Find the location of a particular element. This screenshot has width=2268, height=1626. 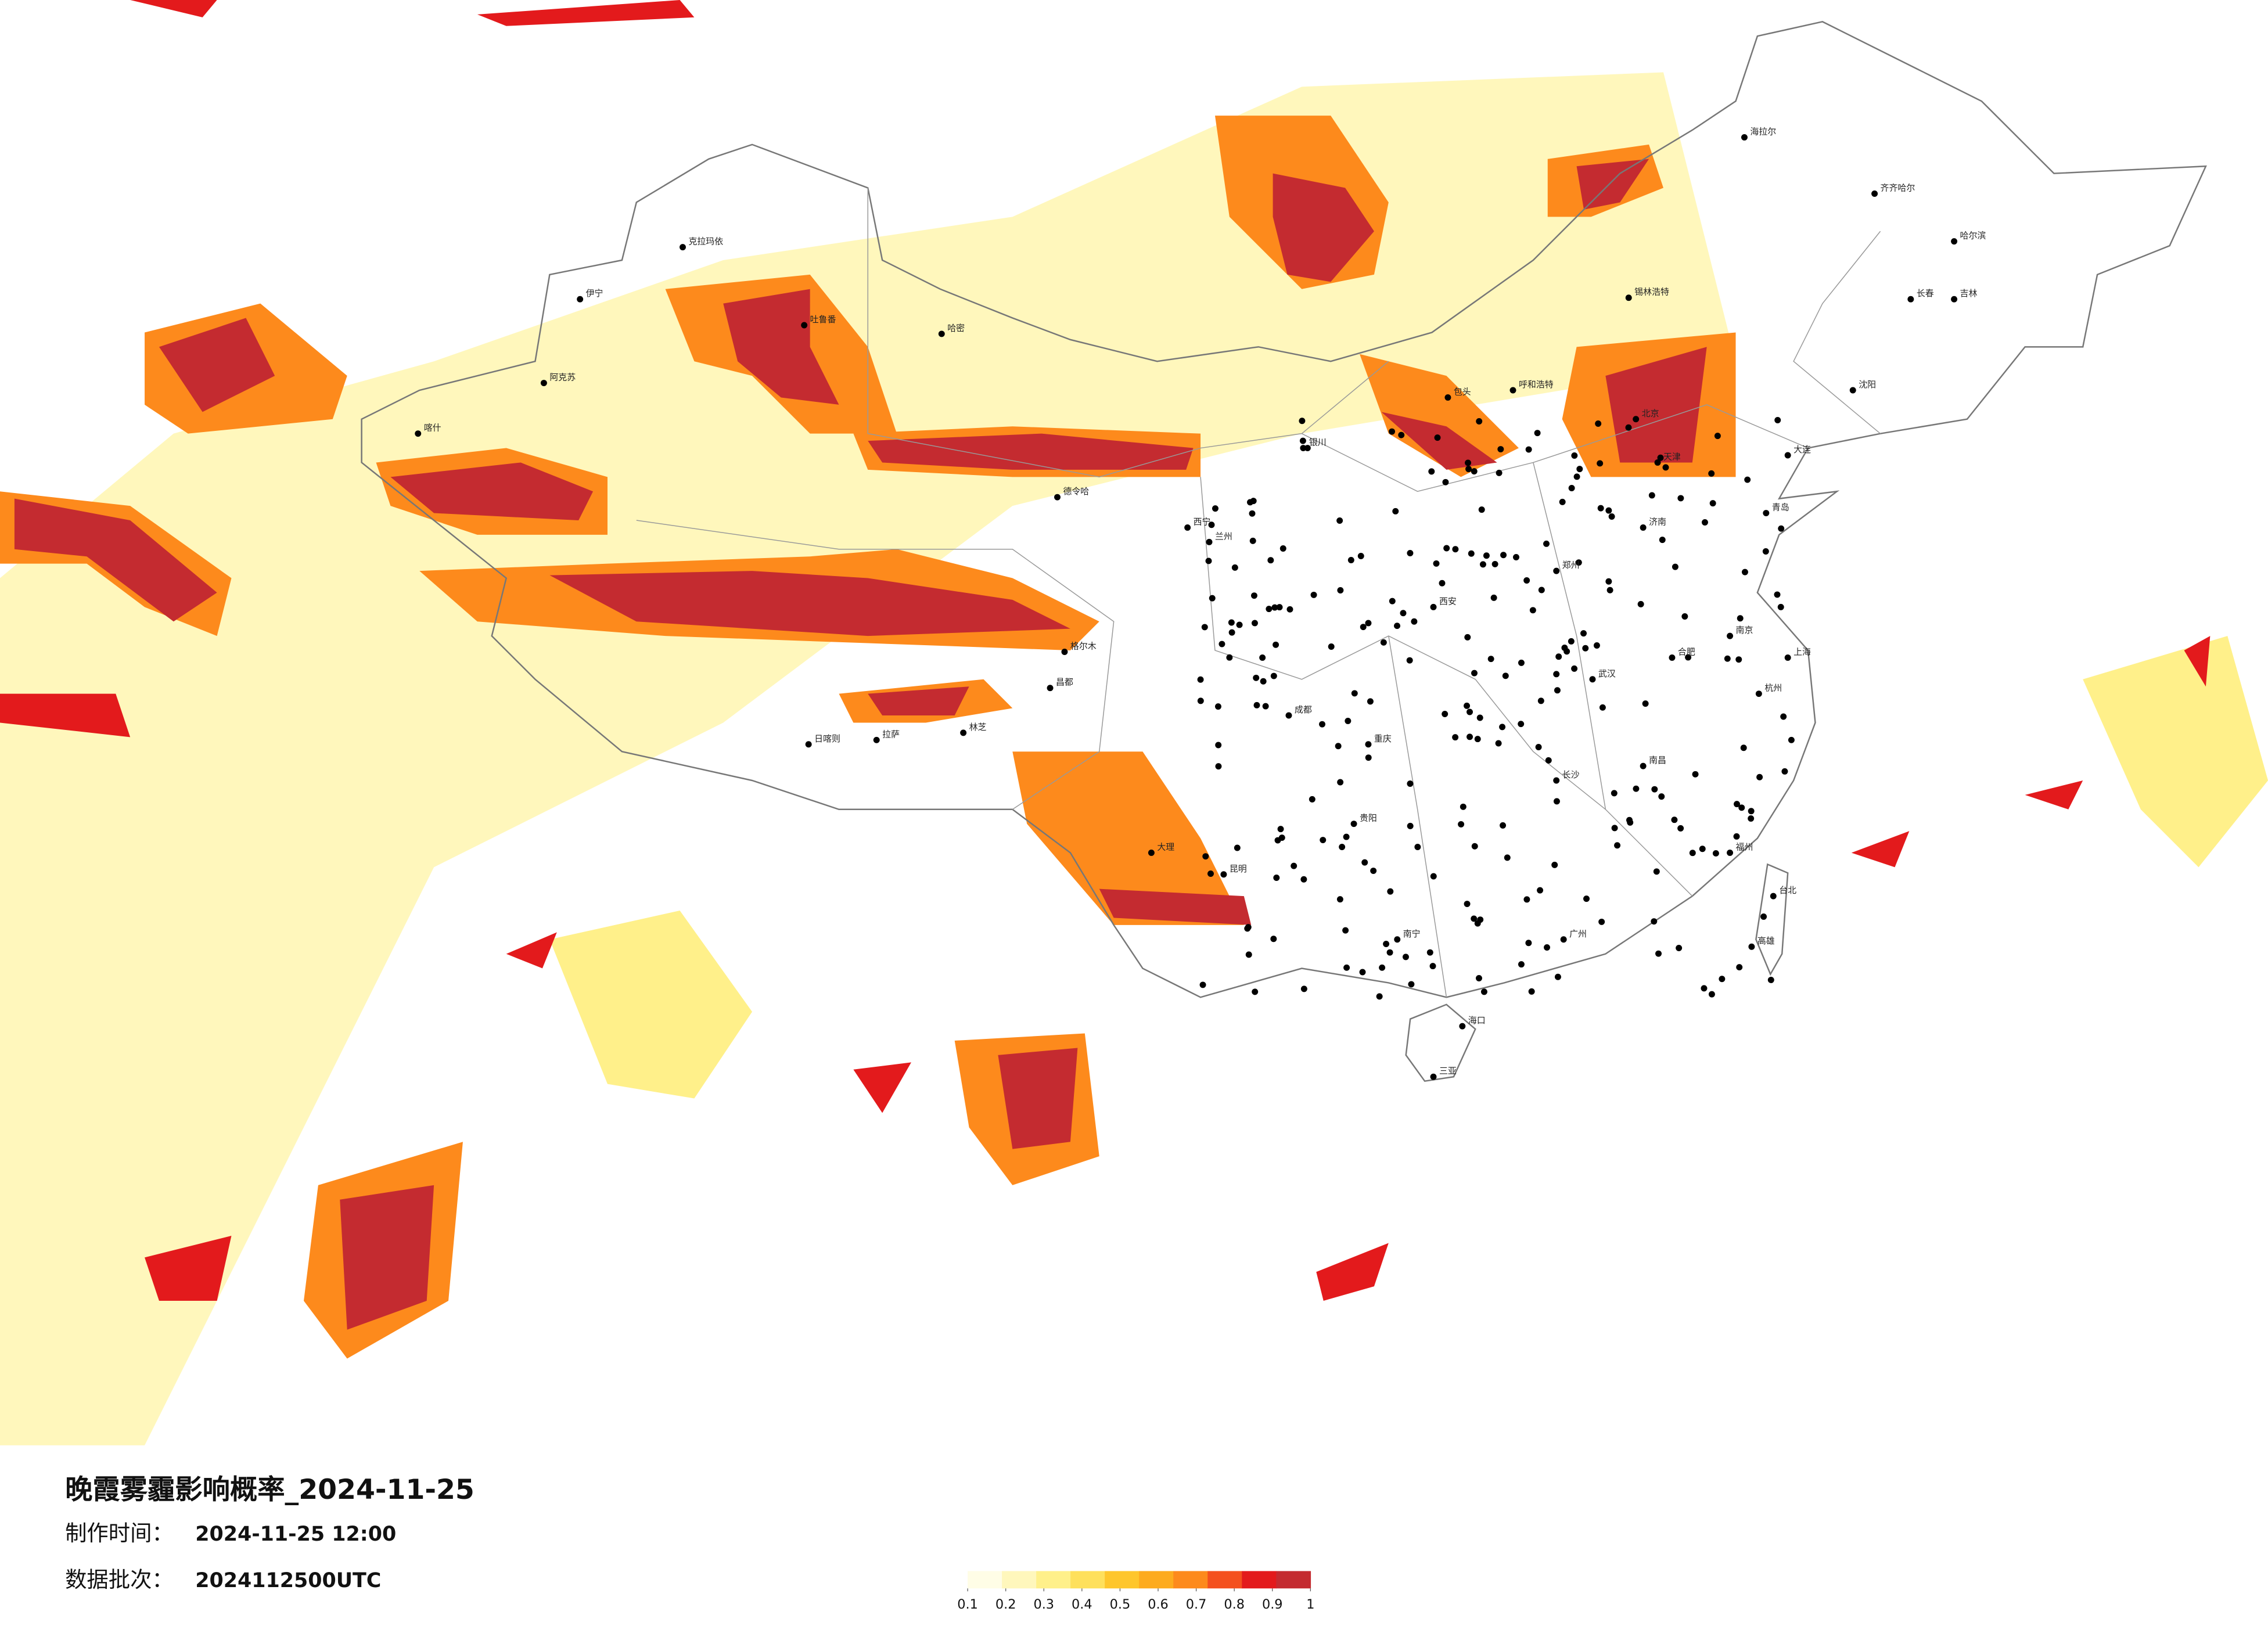

city-label: 锡林浩特 is located at coordinates (1651, 292).